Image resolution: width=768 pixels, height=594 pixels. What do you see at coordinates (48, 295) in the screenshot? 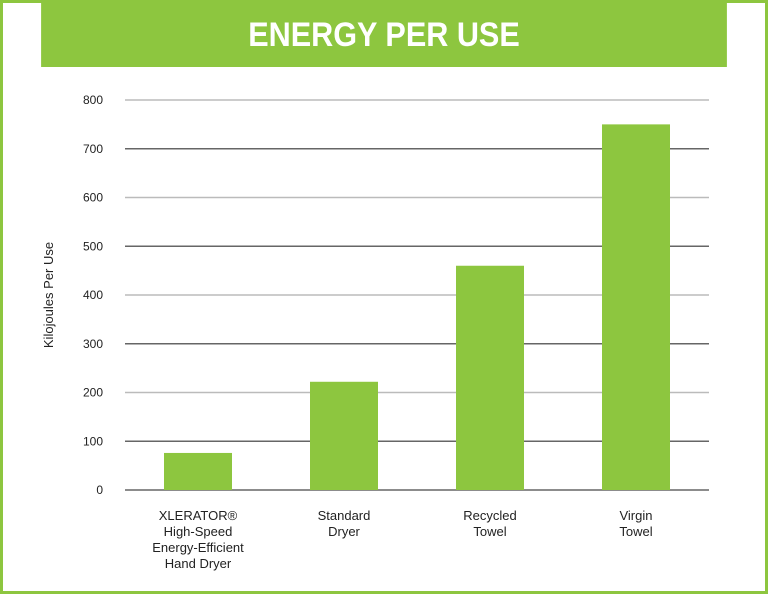
I see `y-axis-label: Kilojoules Per Use` at bounding box center [48, 295].